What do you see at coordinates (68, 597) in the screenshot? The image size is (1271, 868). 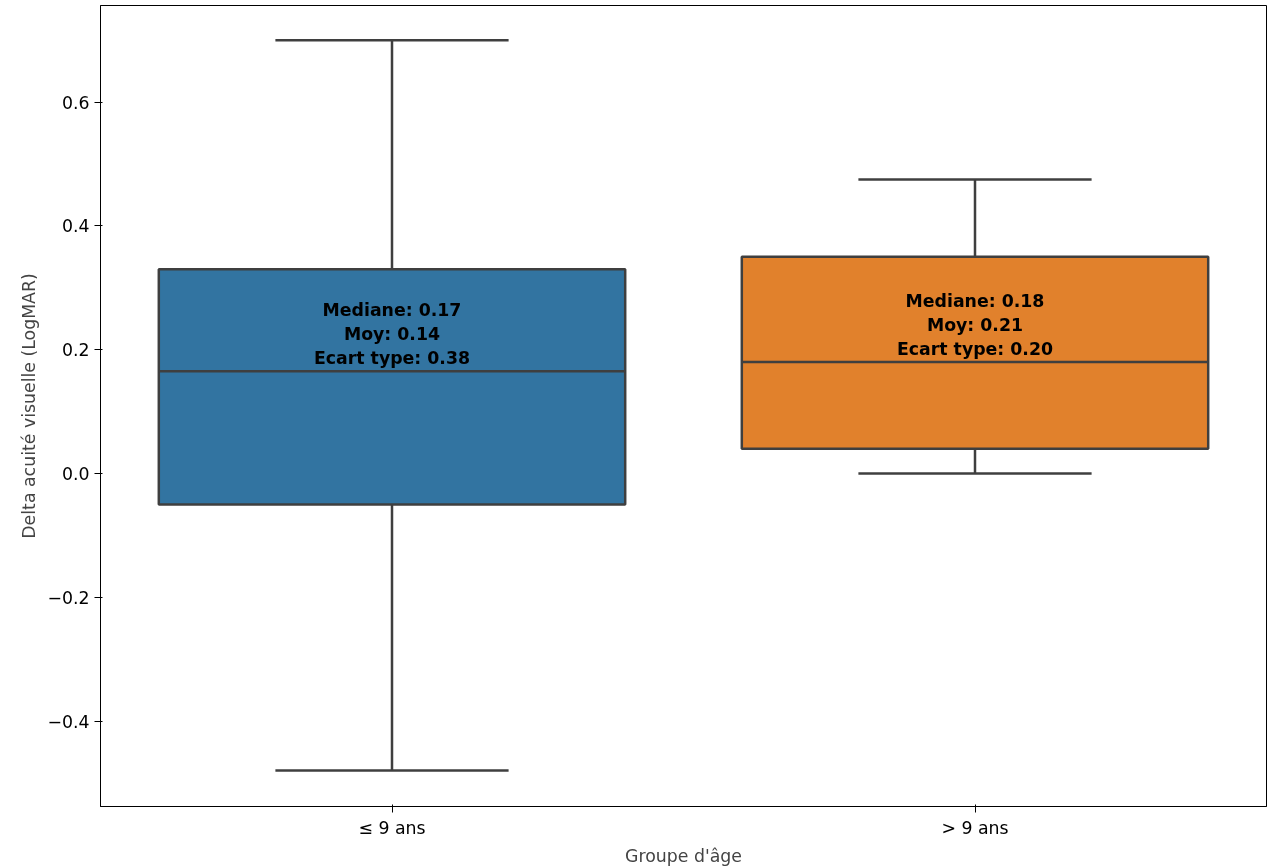 I see `y-tick-label: −0.2` at bounding box center [68, 597].